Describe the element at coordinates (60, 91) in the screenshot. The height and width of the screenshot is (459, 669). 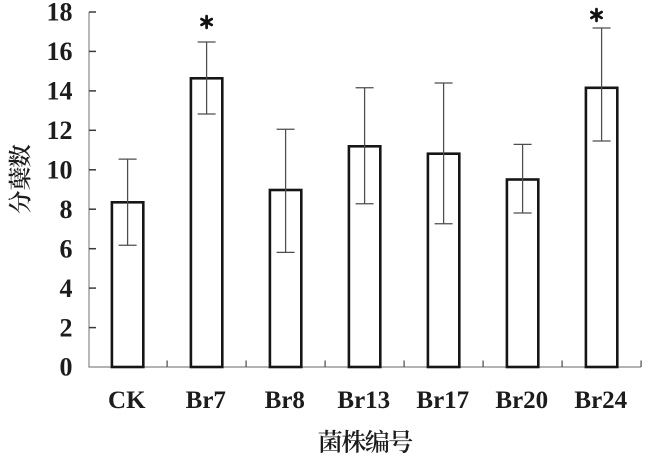
I see `svg-text: 14` at that location.